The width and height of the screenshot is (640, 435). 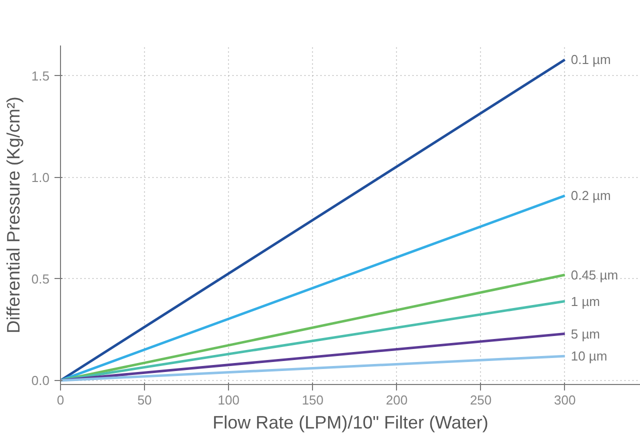 What do you see at coordinates (40, 278) in the screenshot?
I see `y-tick-label: 0.5` at bounding box center [40, 278].